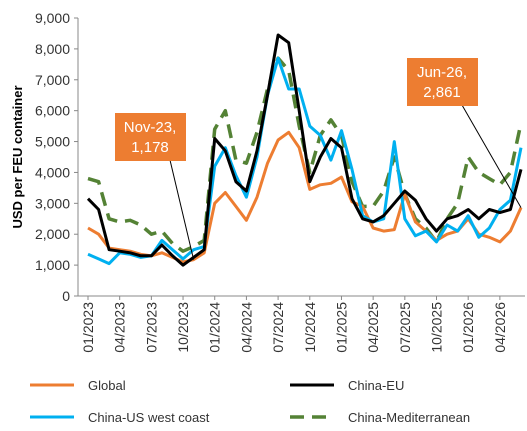  What do you see at coordinates (52, 142) in the screenshot?
I see `y-tick-label: 5,000` at bounding box center [52, 142].